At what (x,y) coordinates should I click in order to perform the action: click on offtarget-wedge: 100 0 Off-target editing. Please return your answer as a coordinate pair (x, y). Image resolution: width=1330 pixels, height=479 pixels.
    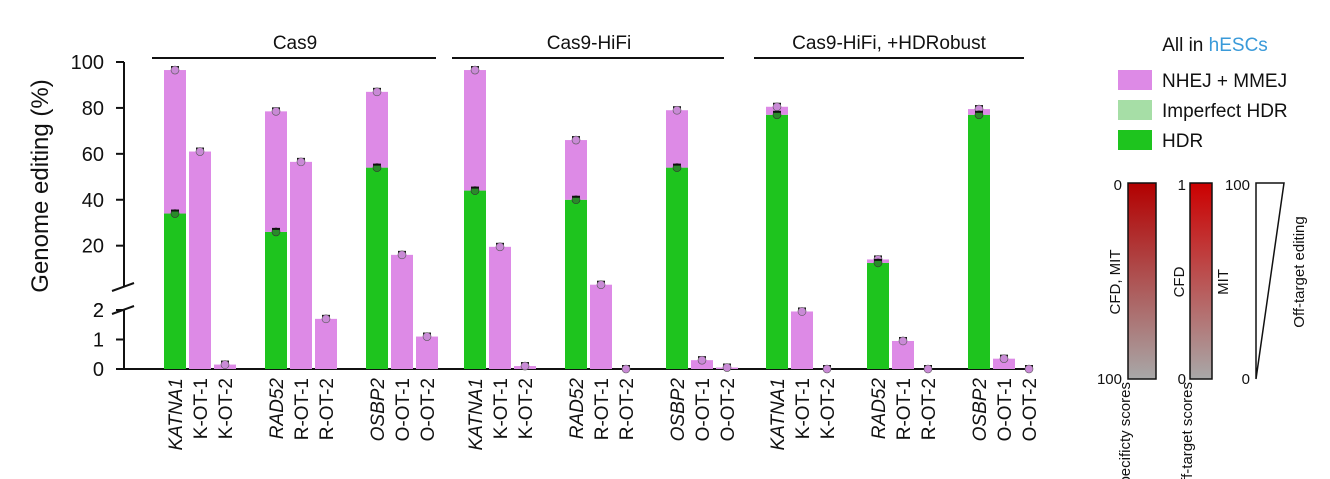
    Looking at the image, I should click on (1266, 282).